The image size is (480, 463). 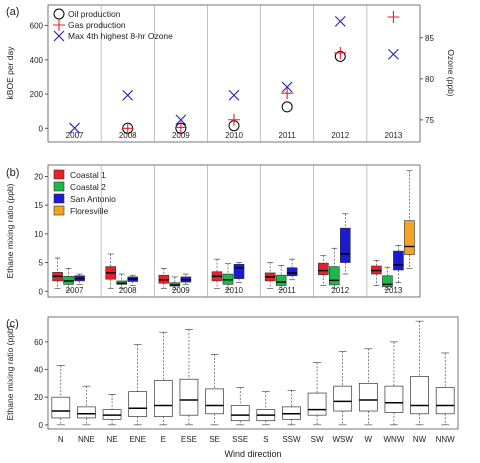 What do you see at coordinates (41, 128) in the screenshot?
I see `panel-a-ytick-label: 0` at bounding box center [41, 128].